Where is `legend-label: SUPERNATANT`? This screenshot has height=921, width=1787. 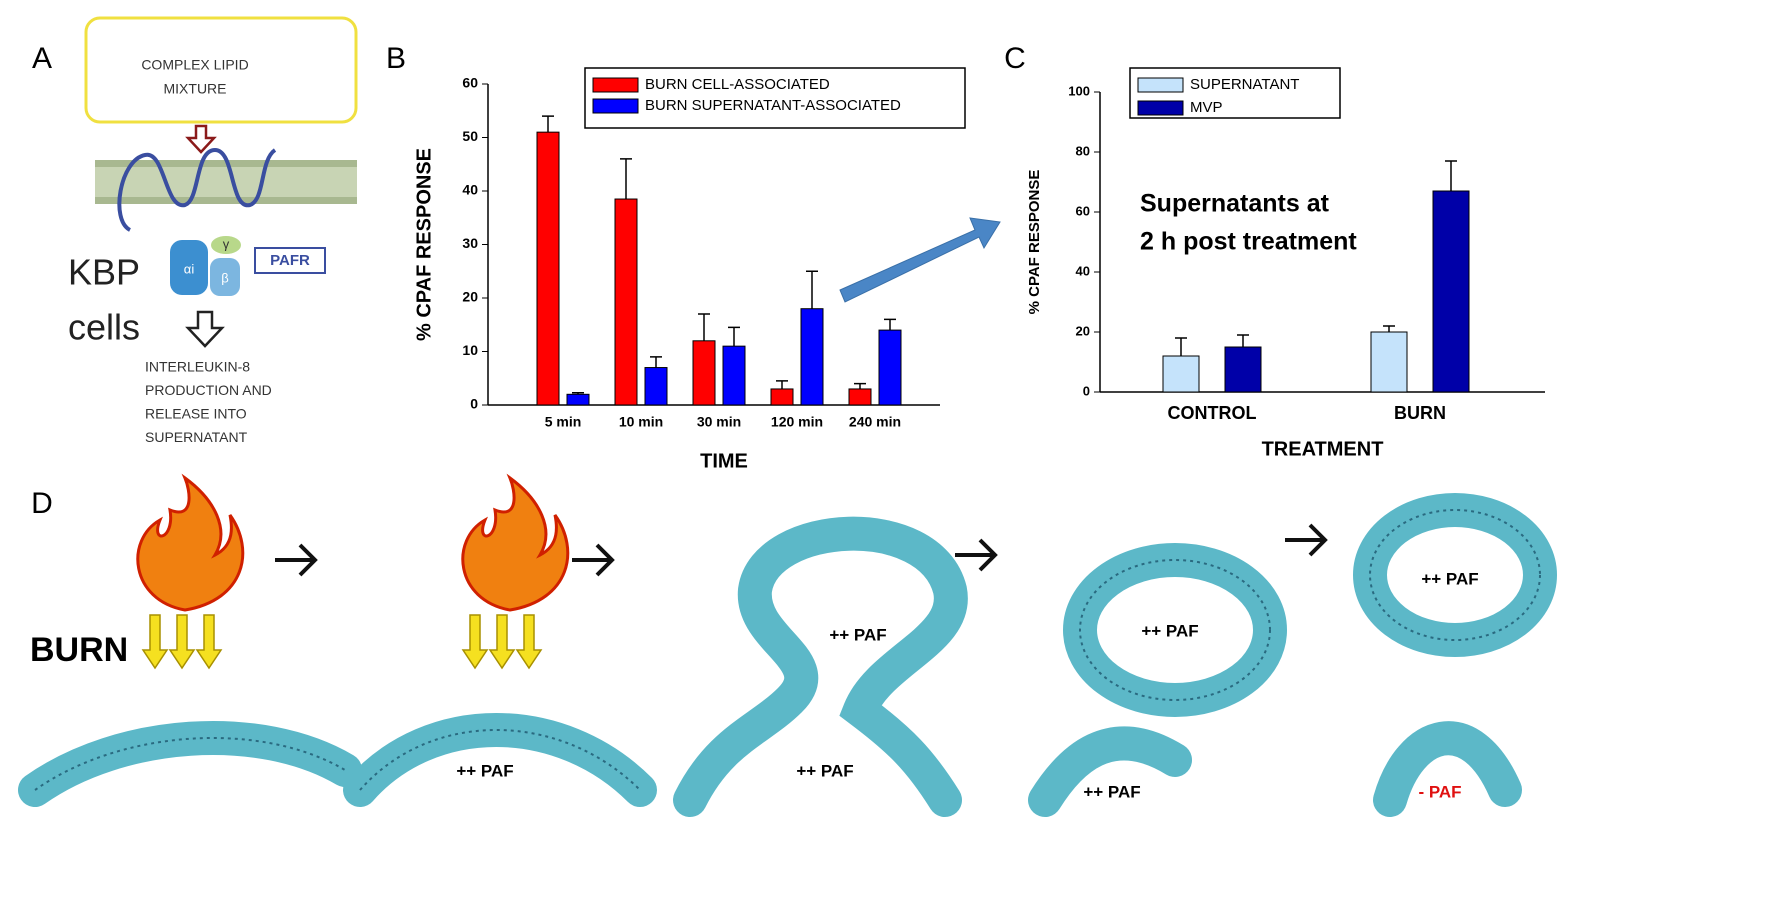
legend-label: SUPERNATANT is located at coordinates (1244, 84).